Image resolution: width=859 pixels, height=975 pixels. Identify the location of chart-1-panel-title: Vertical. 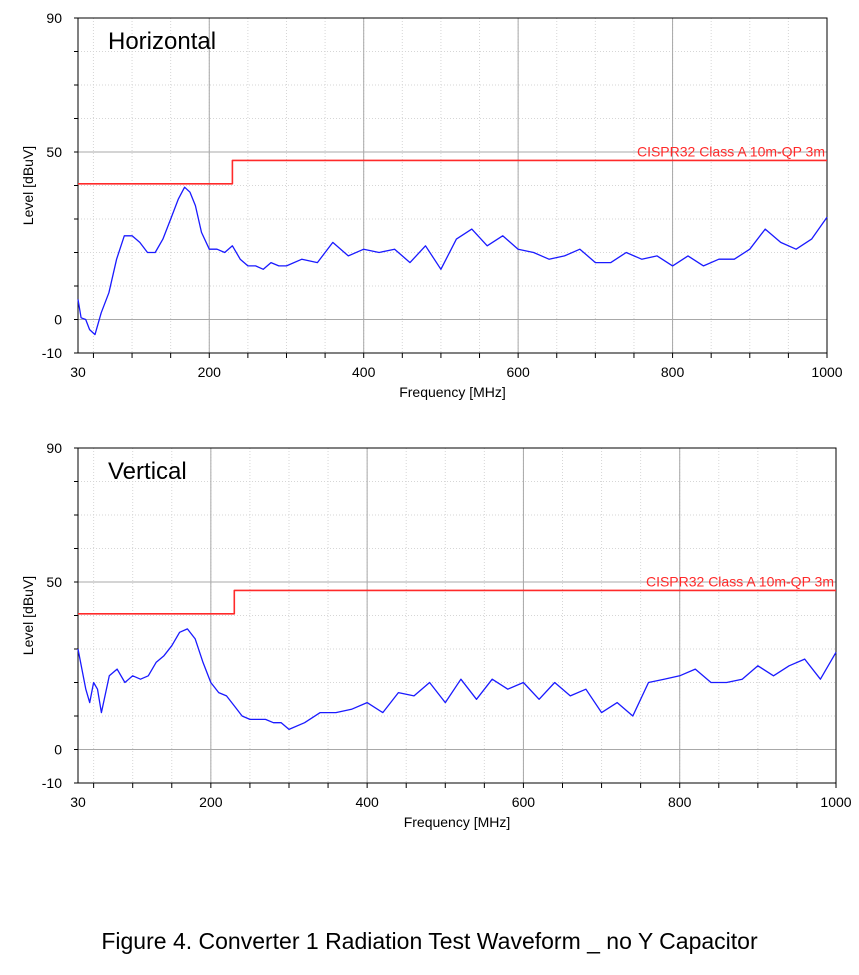
(147, 471).